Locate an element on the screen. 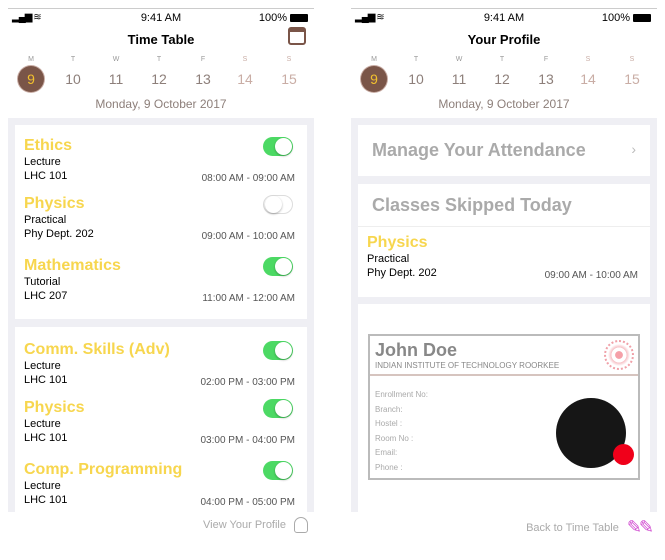 The height and width of the screenshot is (560, 665). class-time: 02:00 PM - 03:00 PM is located at coordinates (248, 382).